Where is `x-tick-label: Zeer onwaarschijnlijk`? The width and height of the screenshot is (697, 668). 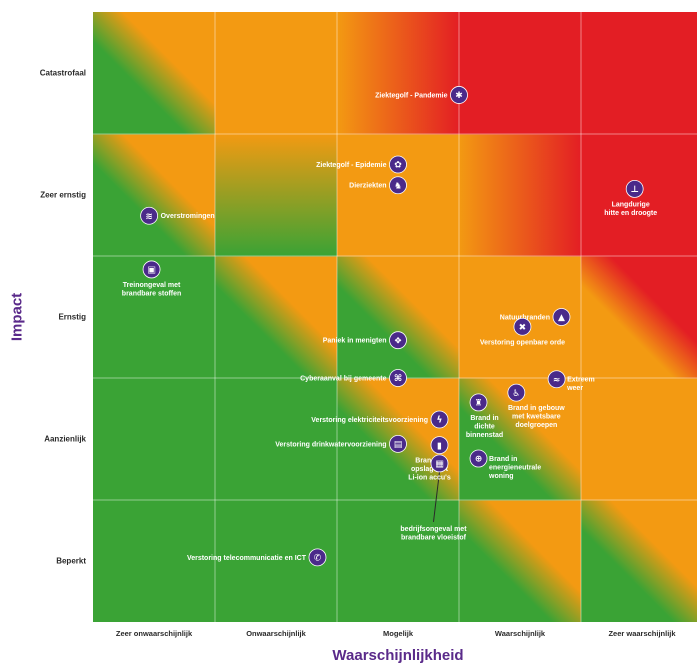 x-tick-label: Zeer onwaarschijnlijk is located at coordinates (154, 633).